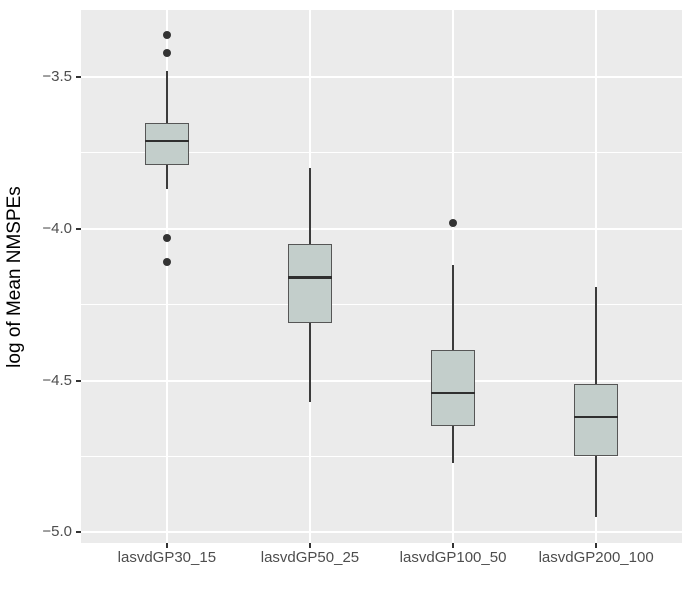 Image resolution: width=692 pixels, height=600 pixels. Describe the element at coordinates (57, 228) in the screenshot. I see `y-tick-label: −4.0` at that location.